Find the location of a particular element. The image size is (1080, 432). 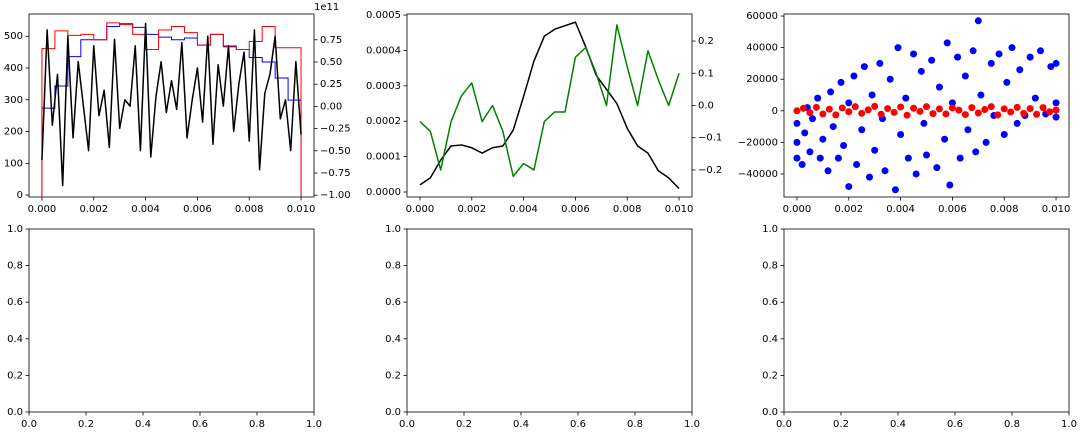

y-tick-label: 0.0 is located at coordinates (770, 412).